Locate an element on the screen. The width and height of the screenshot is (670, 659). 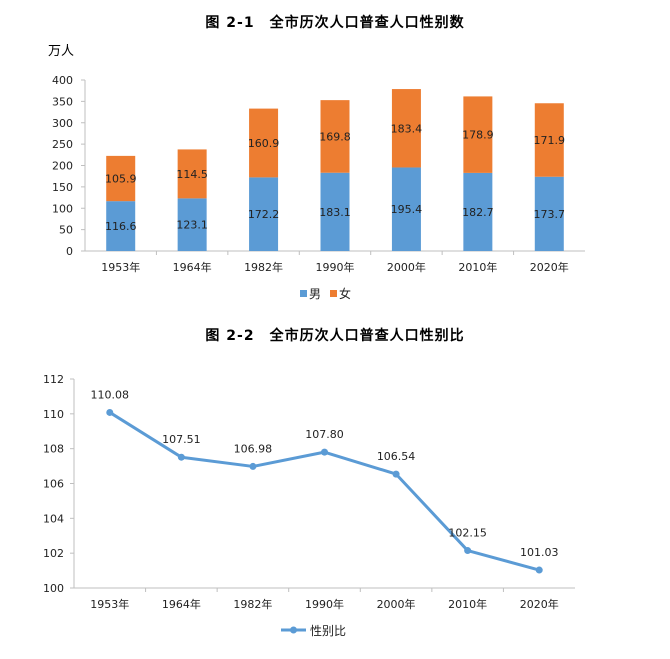
chart2-y-tick-label: 108 is located at coordinates (53, 449).